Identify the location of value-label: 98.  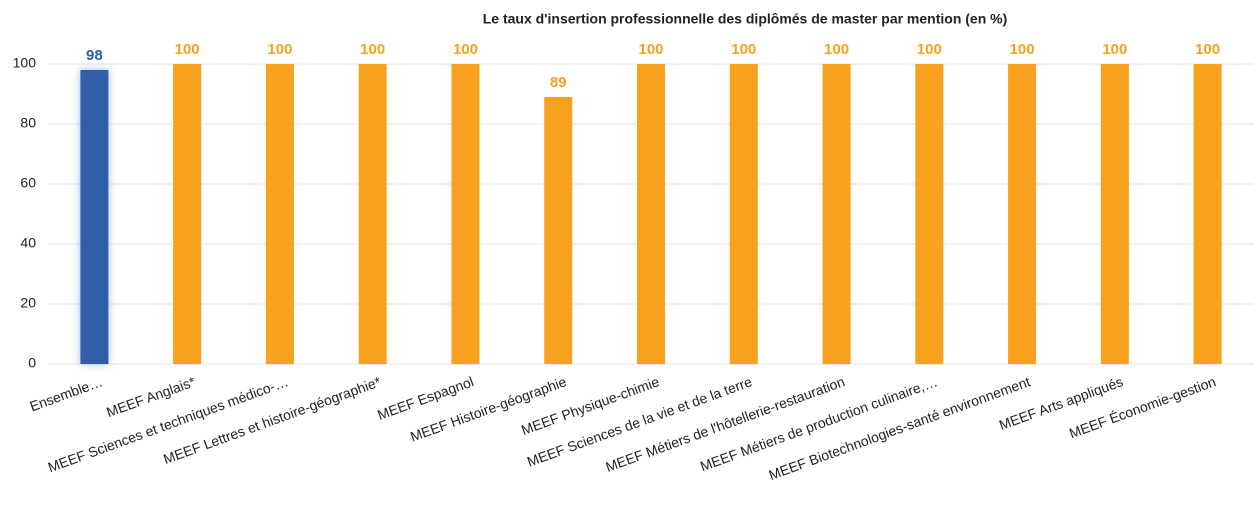
(94, 55).